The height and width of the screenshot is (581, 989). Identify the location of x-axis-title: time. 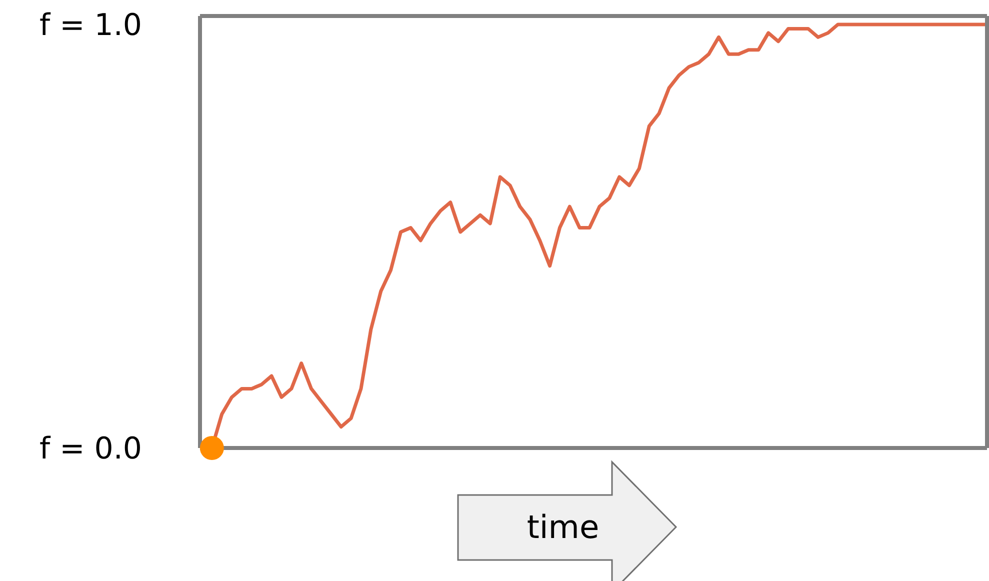
(563, 527).